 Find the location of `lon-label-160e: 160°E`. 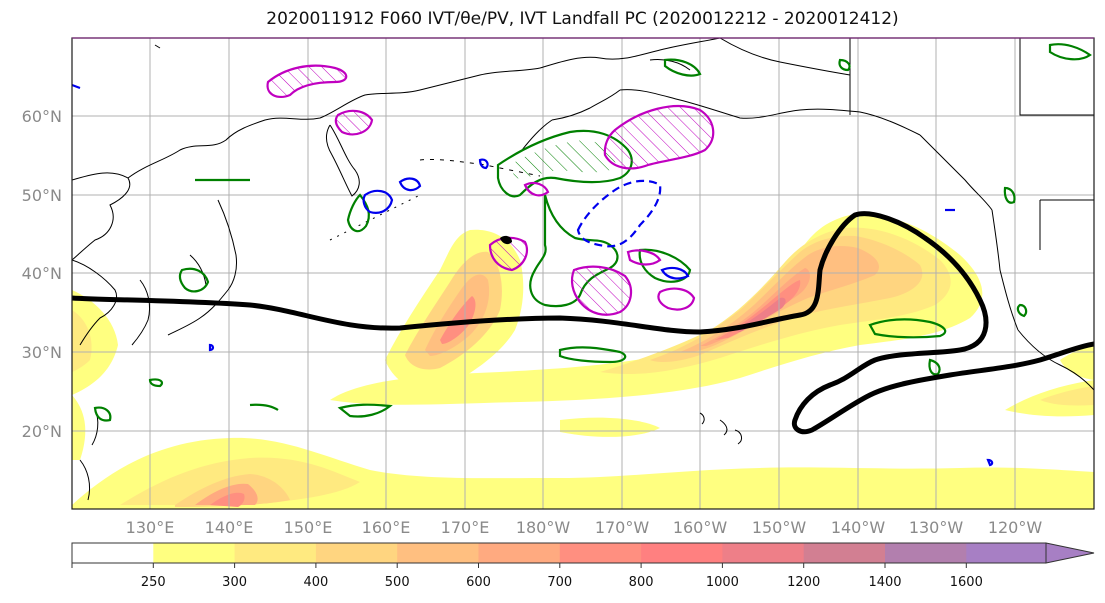

lon-label-160e: 160°E is located at coordinates (386, 527).